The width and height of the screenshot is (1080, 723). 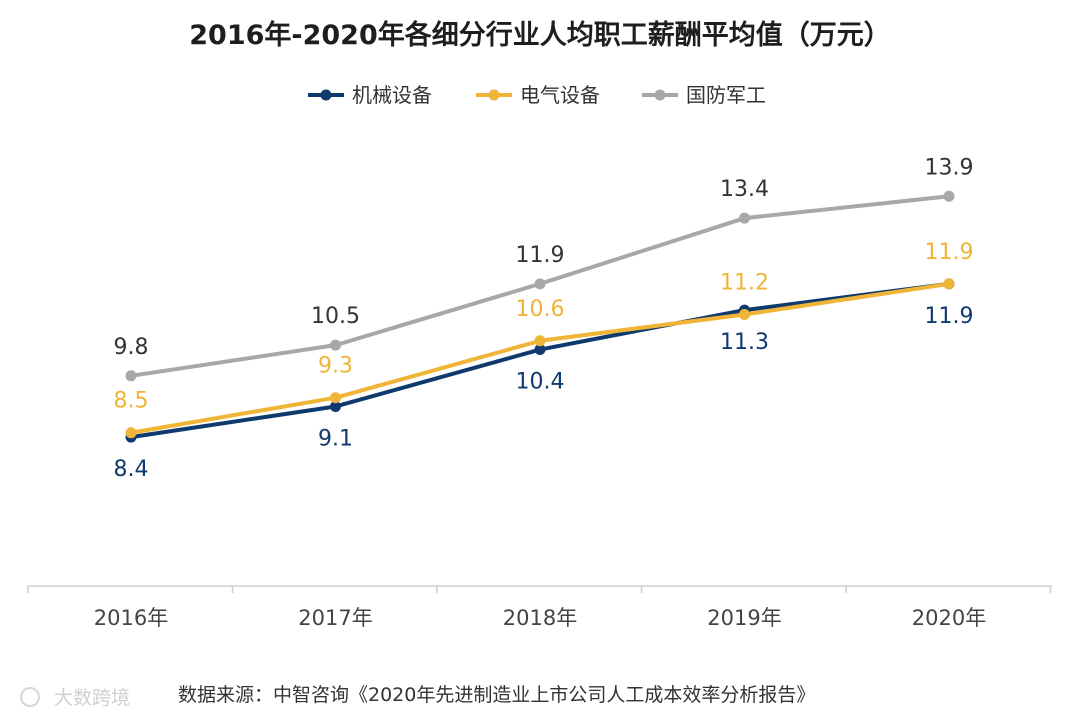 I want to click on legend: 机械设备 电气设备 国防军工, so click(x=537, y=95).